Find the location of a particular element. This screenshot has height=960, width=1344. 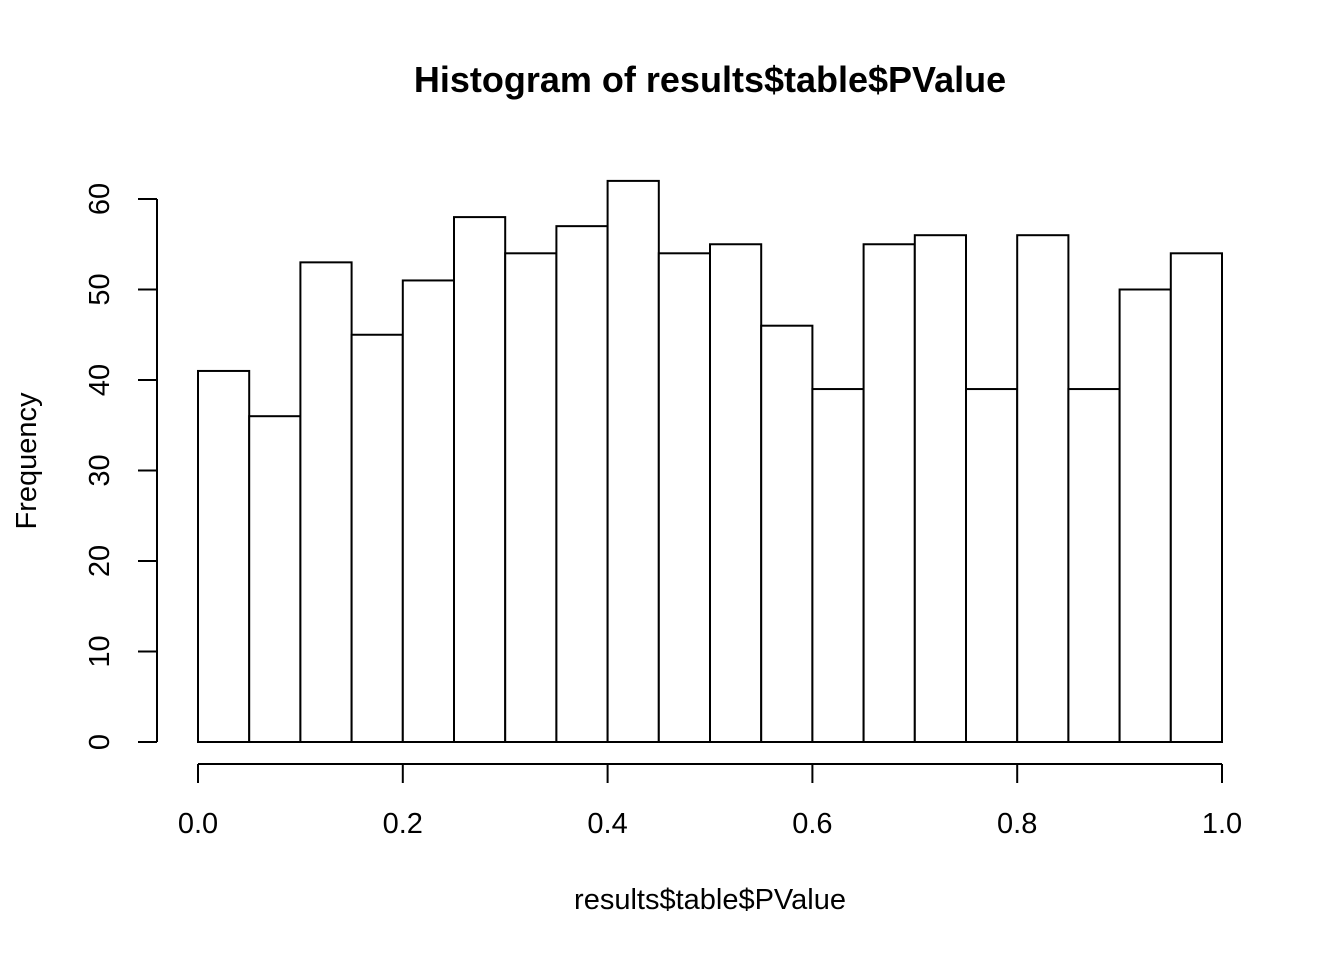

x-tick-label: 0.6 is located at coordinates (812, 824).